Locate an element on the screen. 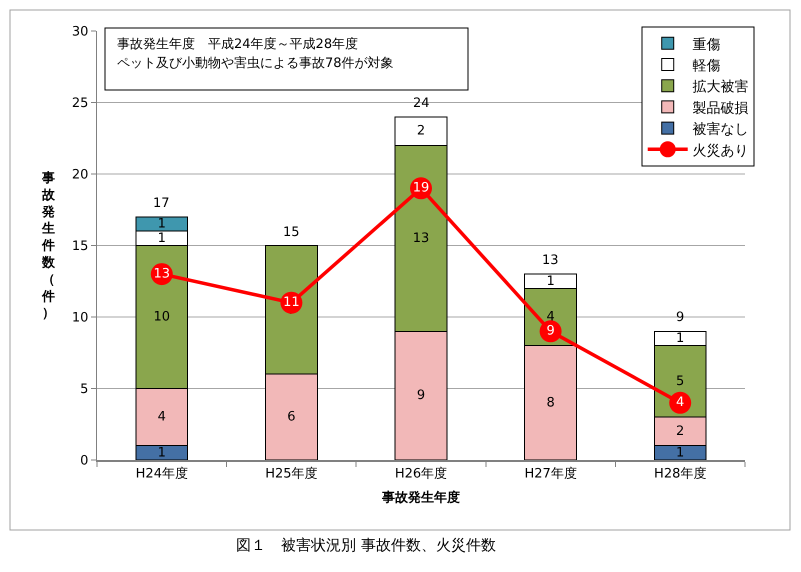 The width and height of the screenshot is (801, 572). total-label: 9 is located at coordinates (680, 317).